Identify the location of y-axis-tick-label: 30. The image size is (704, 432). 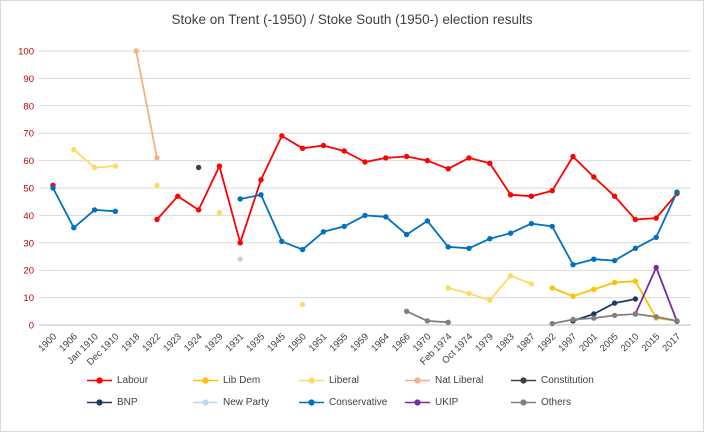
(28, 243).